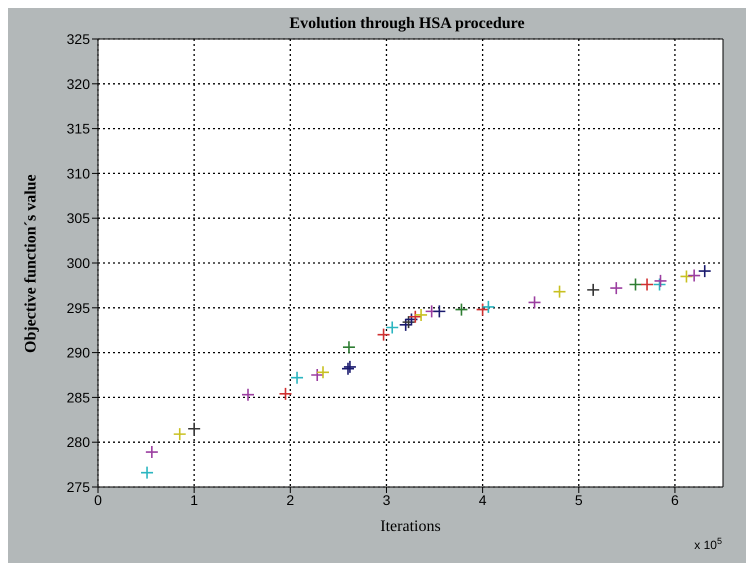 This screenshot has height=571, width=754. I want to click on y-axis-title: Objective function´s value, so click(31, 263).